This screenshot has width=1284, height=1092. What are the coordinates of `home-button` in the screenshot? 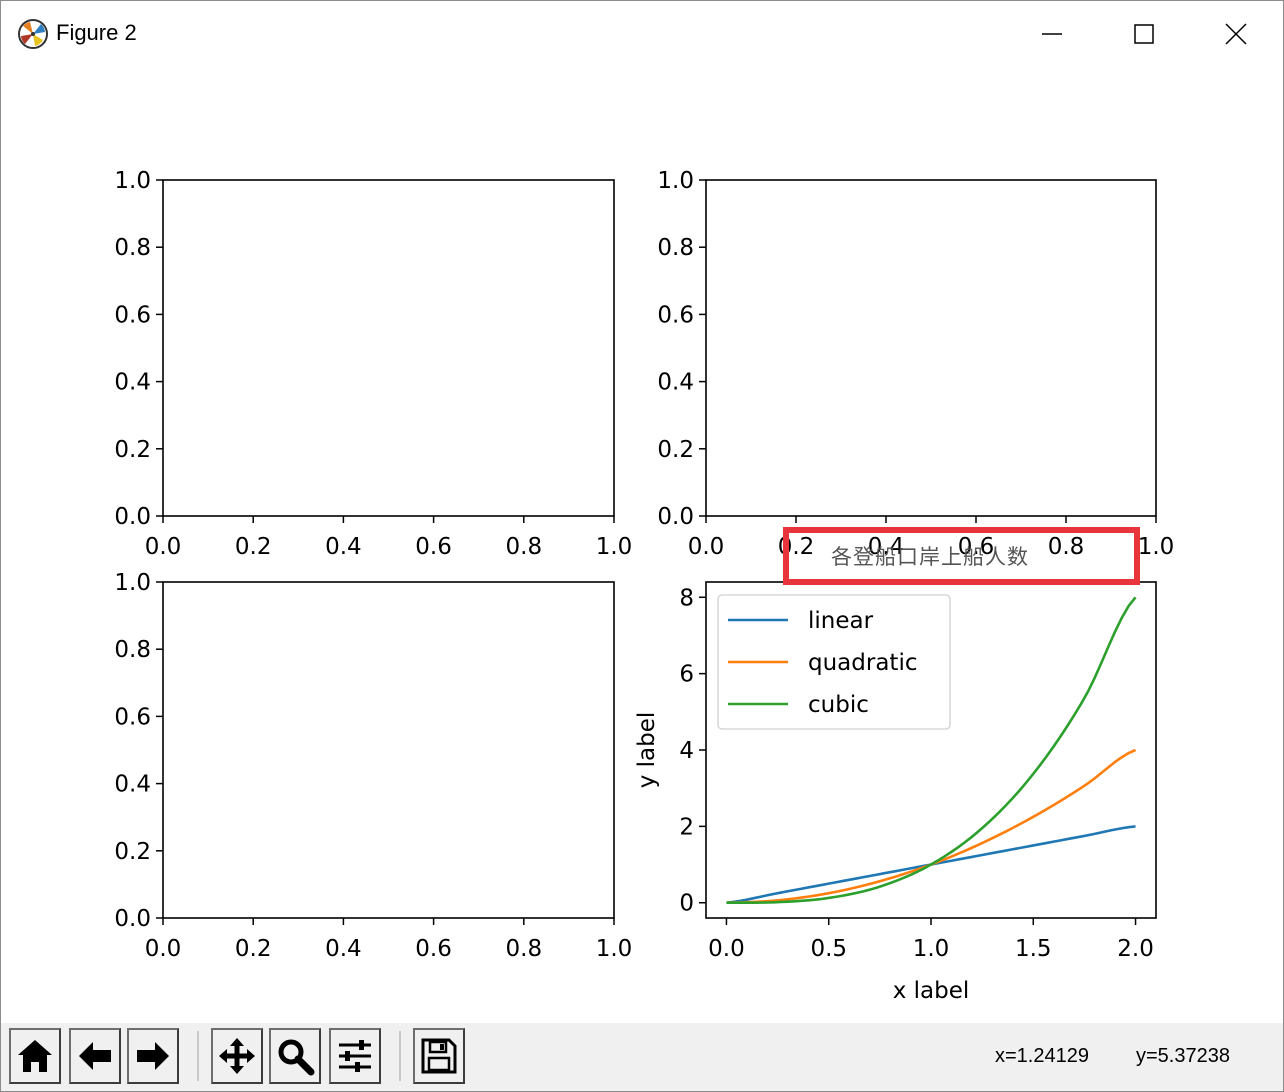 It's located at (35, 1056).